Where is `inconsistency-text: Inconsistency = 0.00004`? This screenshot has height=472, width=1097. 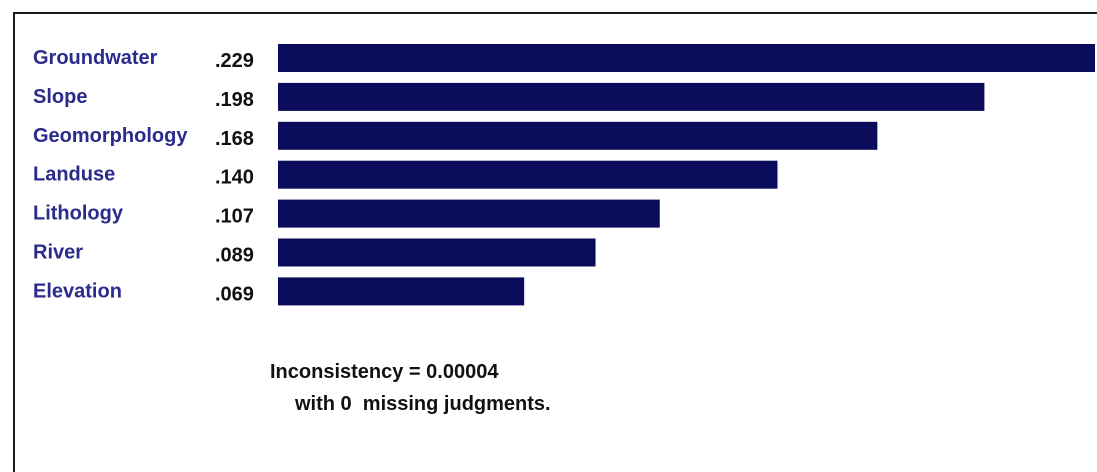 inconsistency-text: Inconsistency = 0.00004 is located at coordinates (384, 372).